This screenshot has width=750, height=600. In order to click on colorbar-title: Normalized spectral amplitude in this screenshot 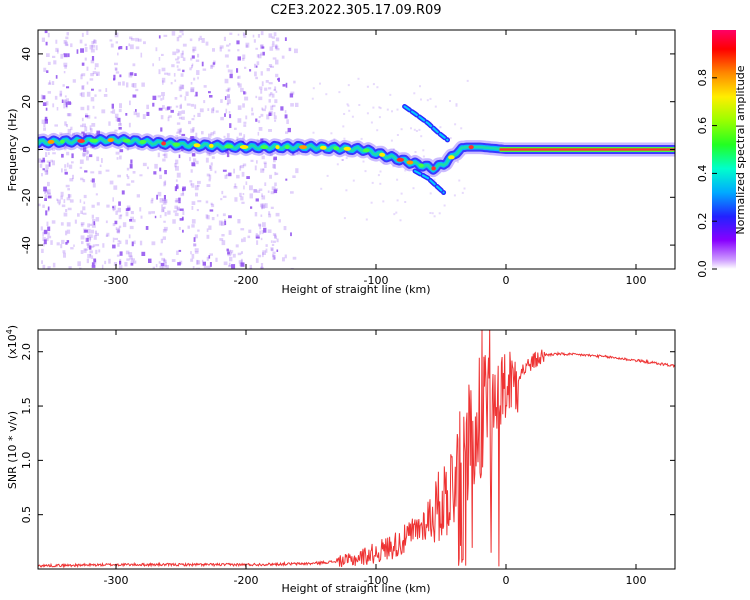, I will do `click(740, 149)`.